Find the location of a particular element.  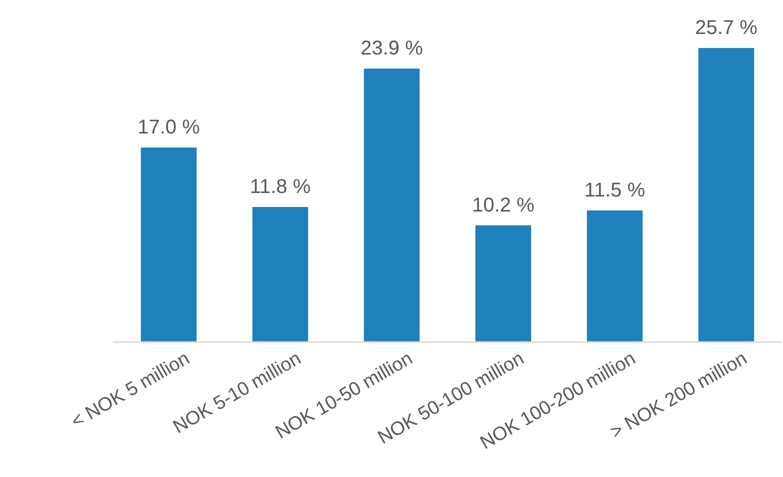

data-label: 10.2 % is located at coordinates (503, 205).